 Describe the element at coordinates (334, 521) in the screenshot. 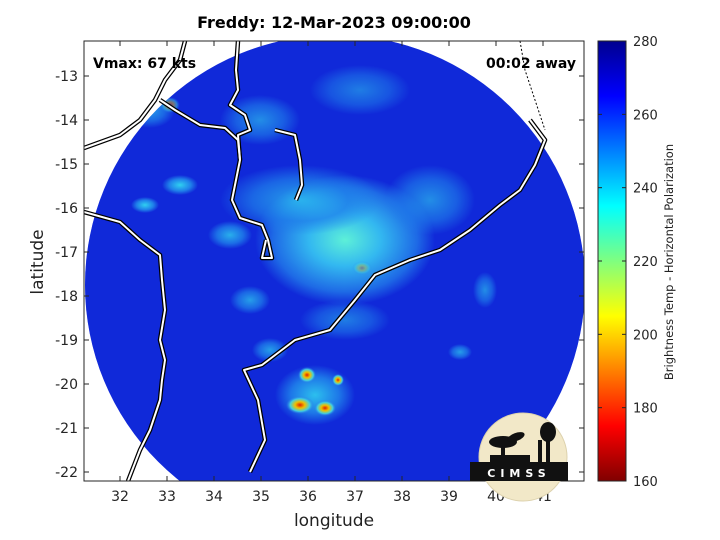

I see `x-axis-label: longitude` at that location.